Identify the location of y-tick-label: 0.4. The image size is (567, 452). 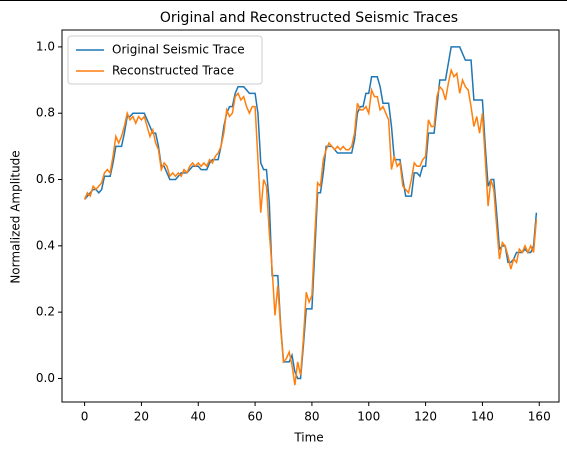
(45, 245).